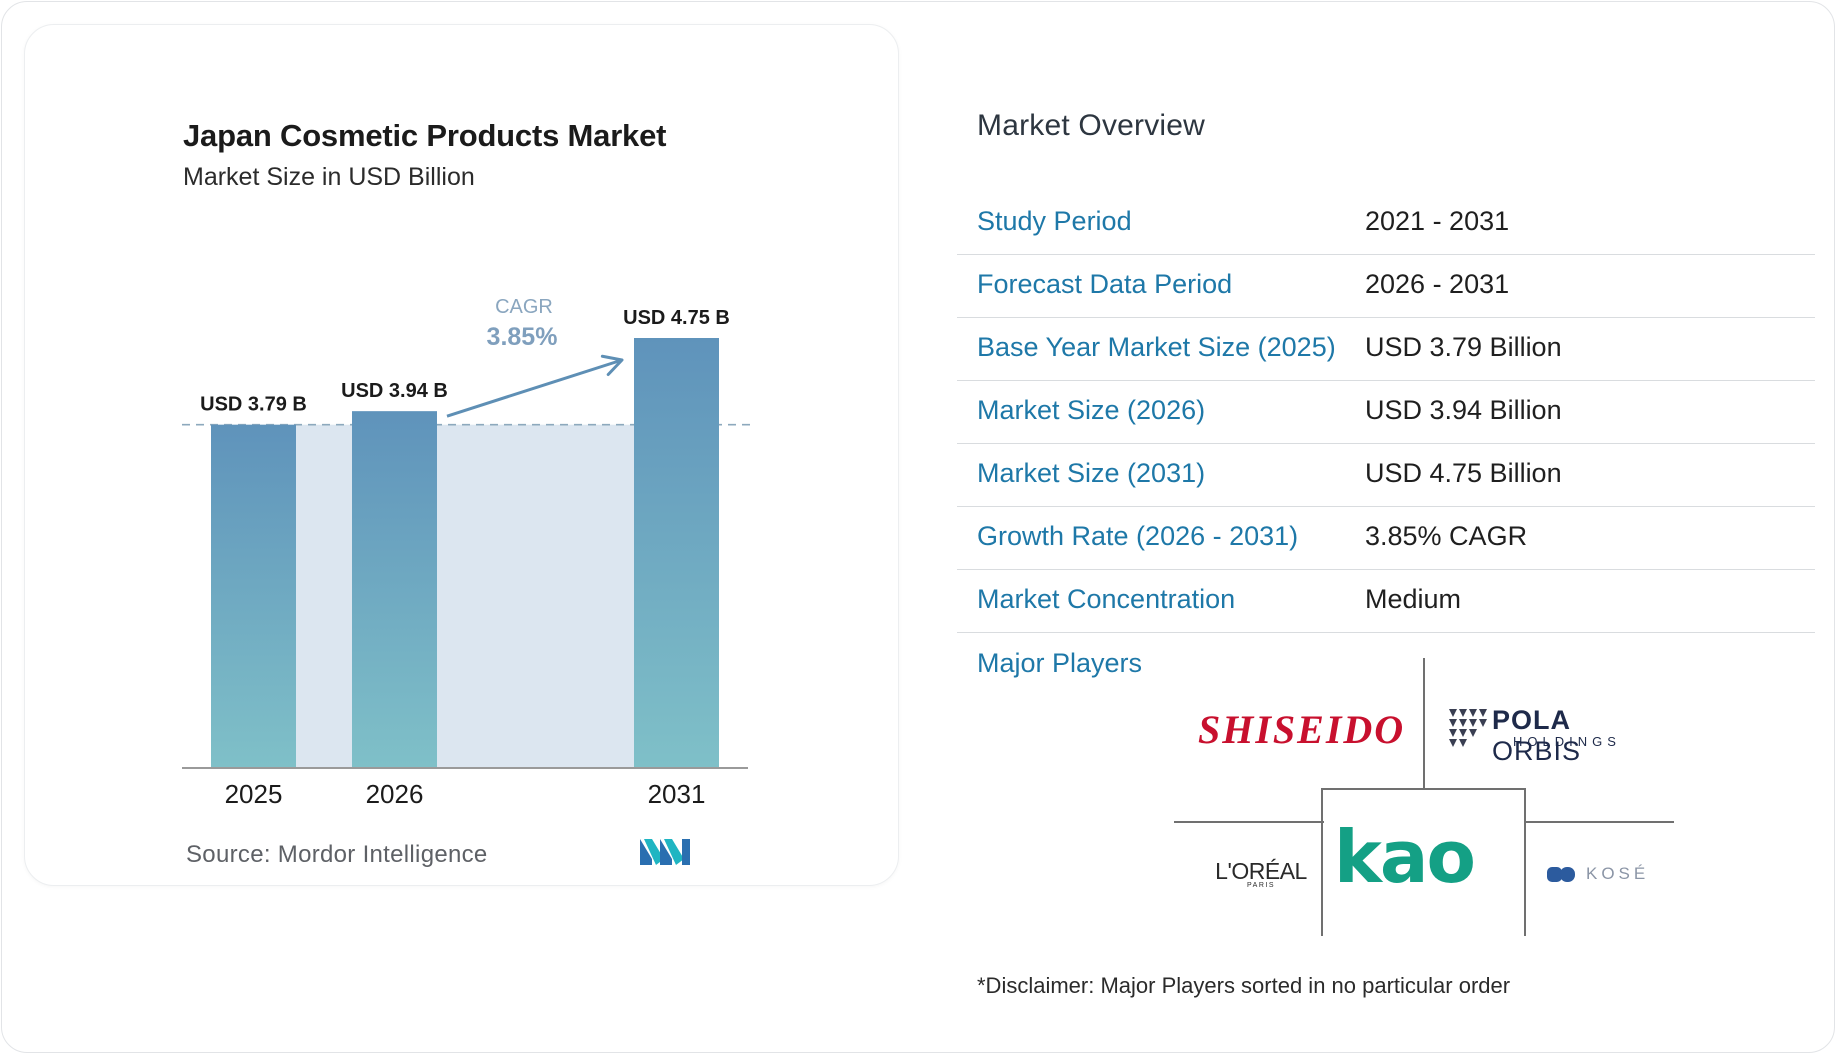 The width and height of the screenshot is (1836, 1054). Describe the element at coordinates (665, 852) in the screenshot. I see `mordor-logo-icon` at that location.